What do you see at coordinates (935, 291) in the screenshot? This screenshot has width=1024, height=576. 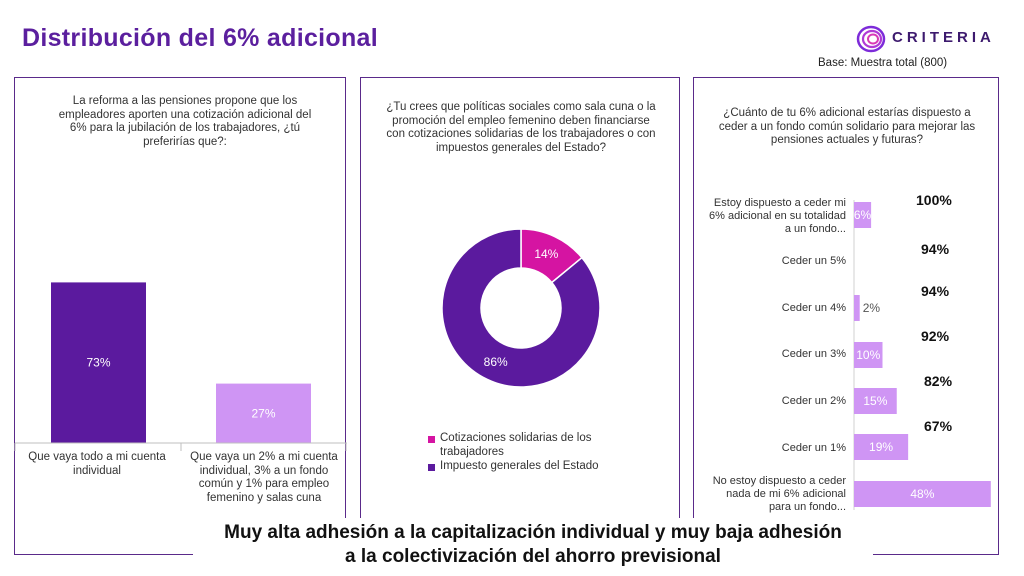 I see `cumulative-total-3: 94%` at bounding box center [935, 291].